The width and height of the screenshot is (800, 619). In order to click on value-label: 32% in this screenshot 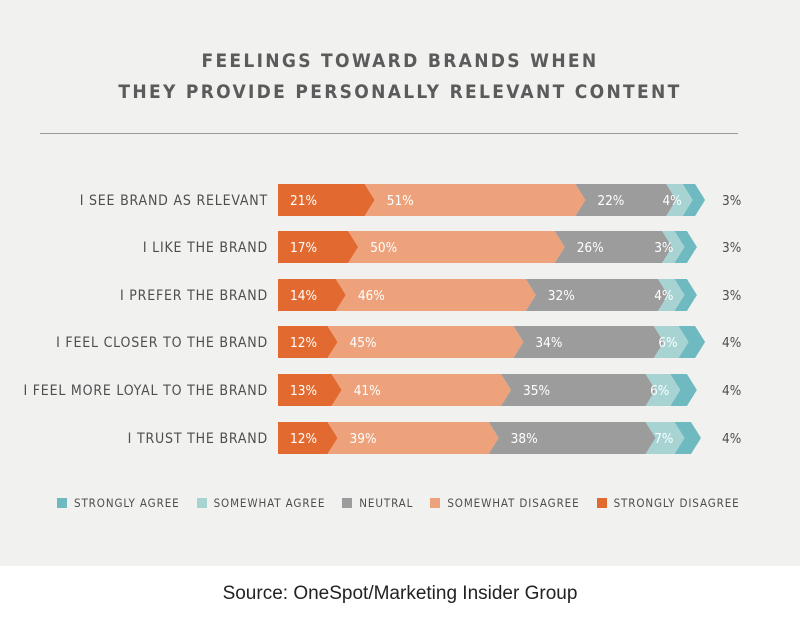, I will do `click(561, 296)`.